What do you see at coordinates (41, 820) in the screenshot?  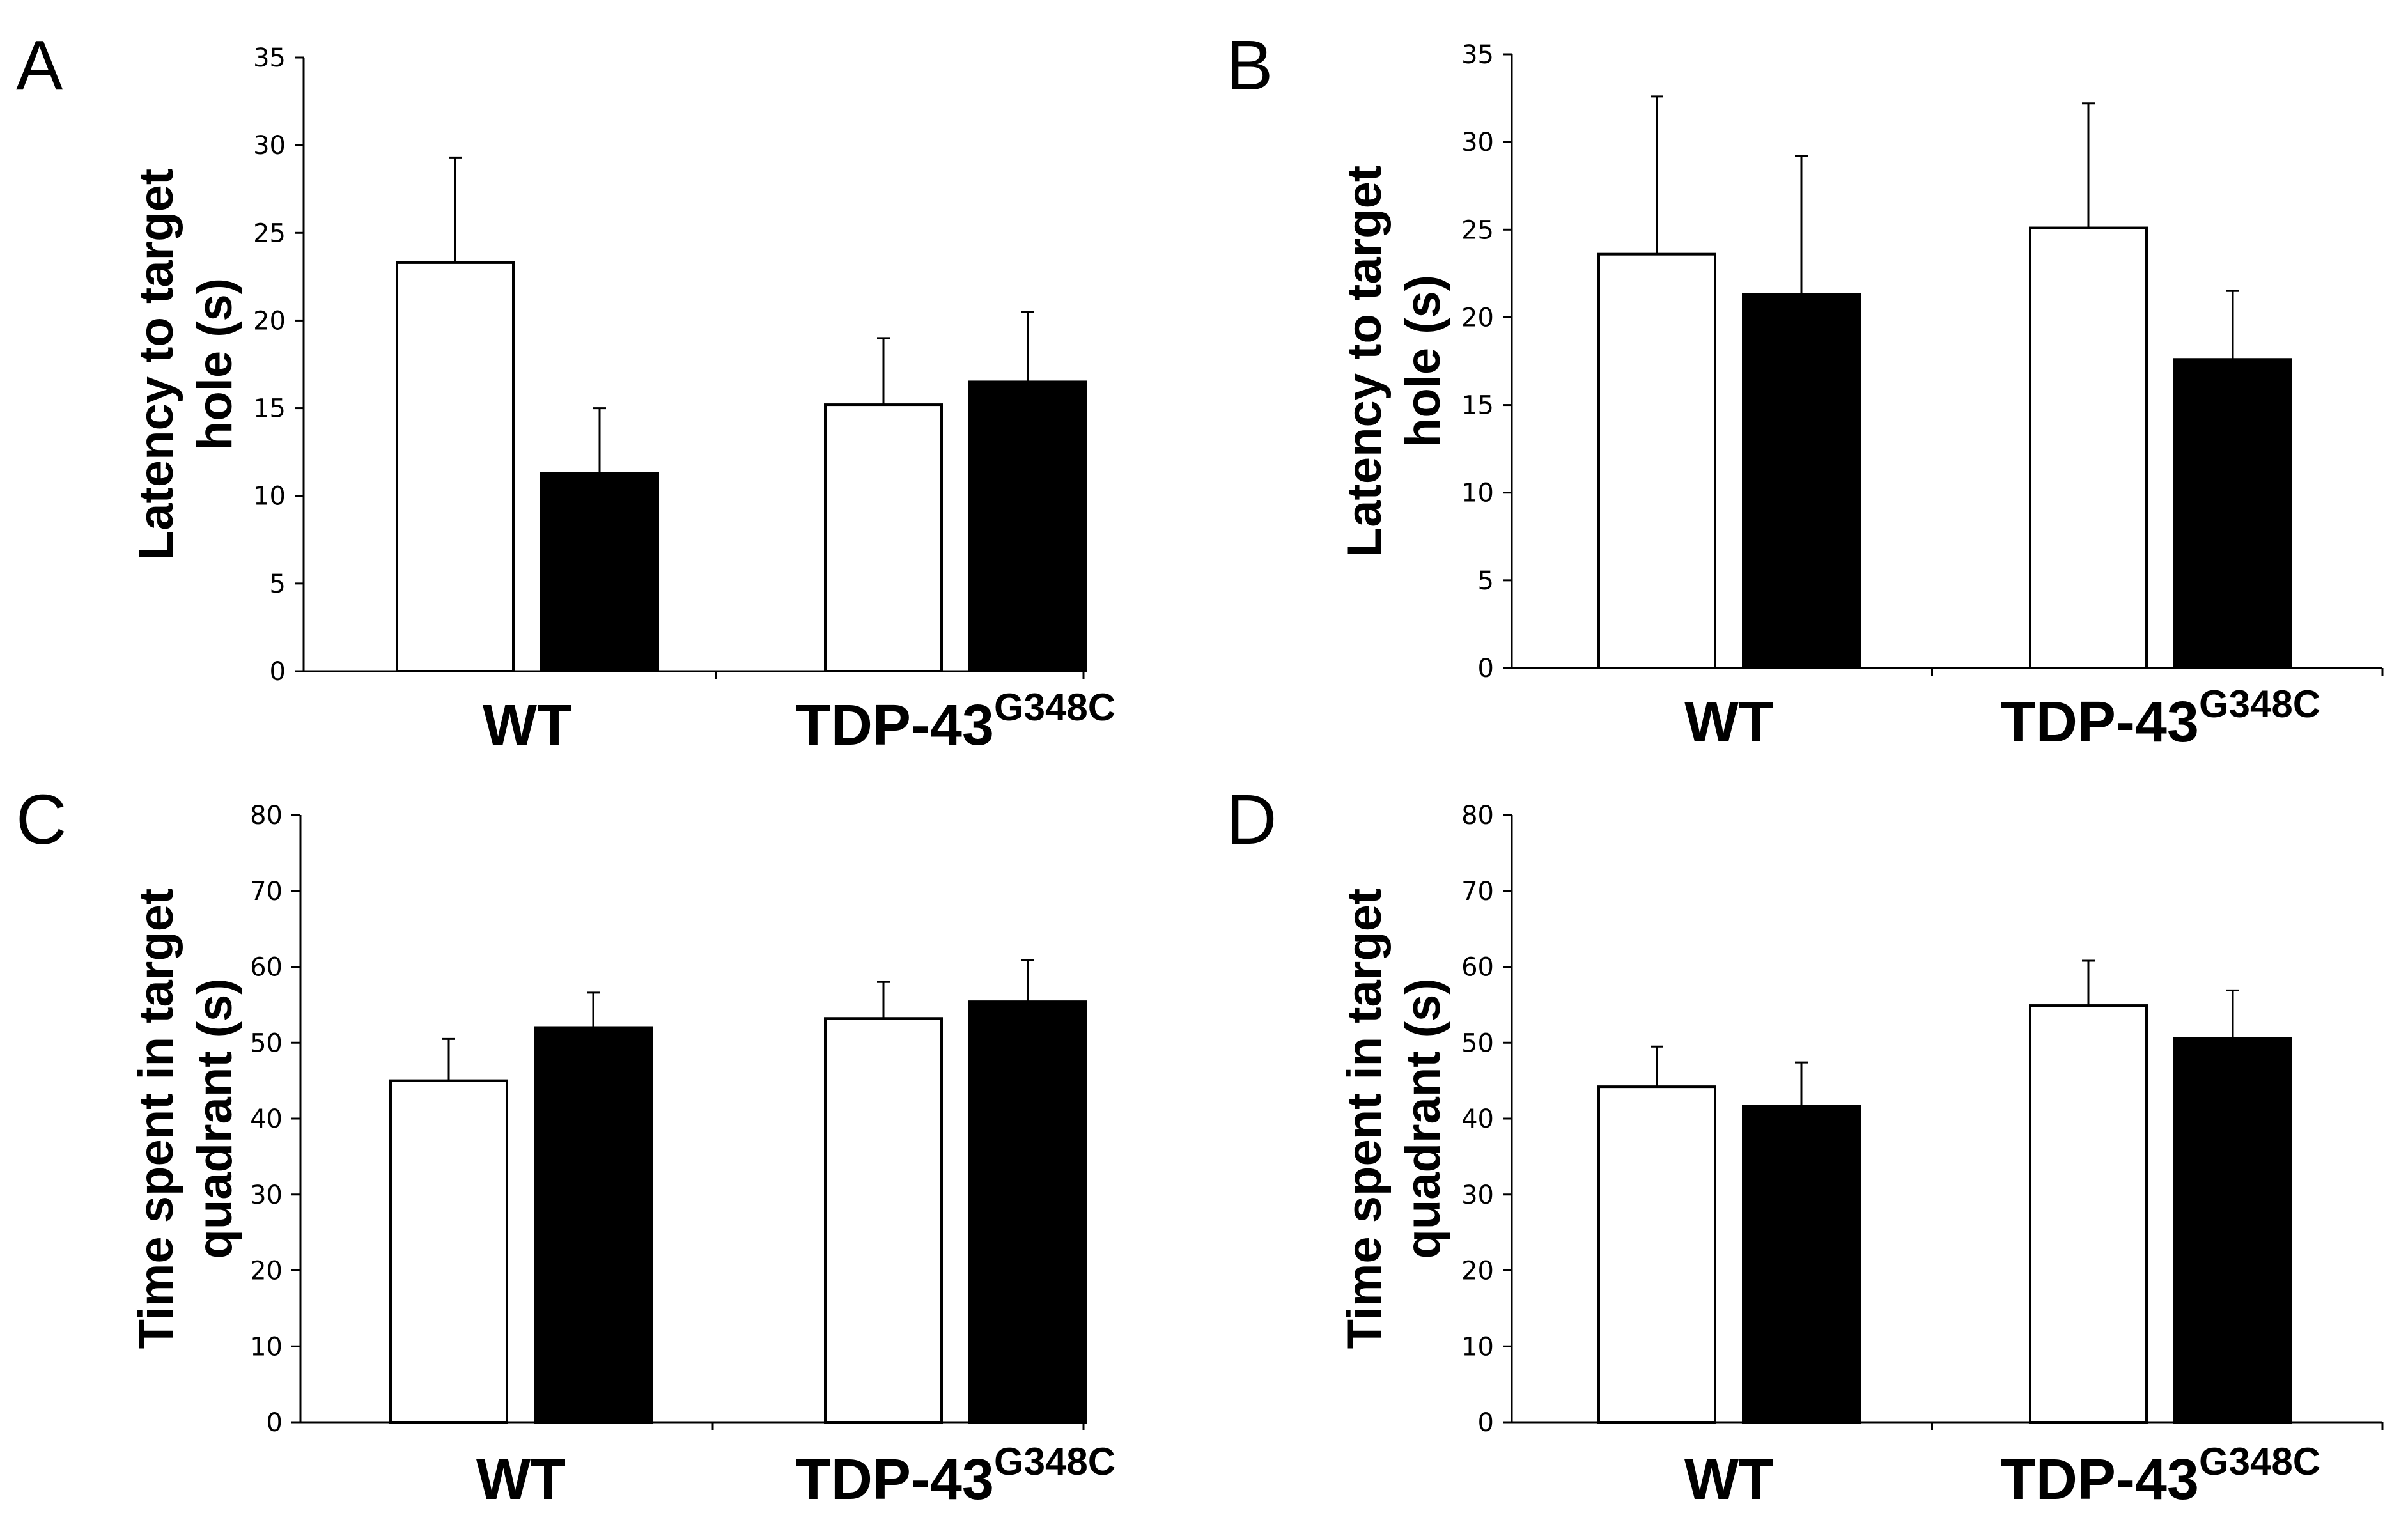 I see `panel-letter-c: C` at bounding box center [41, 820].